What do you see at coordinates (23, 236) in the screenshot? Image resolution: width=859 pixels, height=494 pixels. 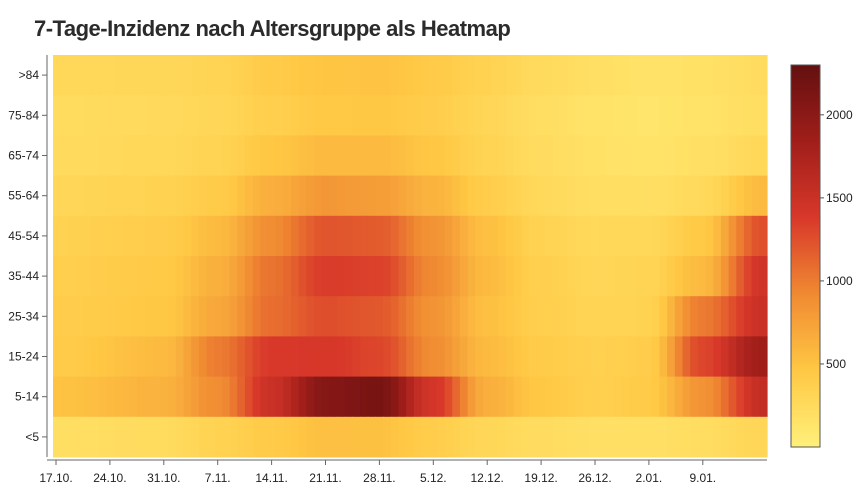 I see `y-tick-label: 45-54` at bounding box center [23, 236].